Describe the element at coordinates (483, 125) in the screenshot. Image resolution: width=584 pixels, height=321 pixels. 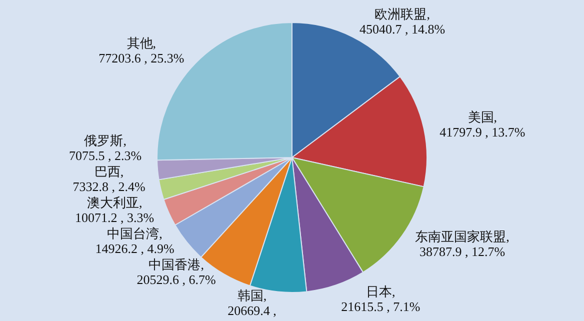
I see `slice-label: 美国, 41797.9 , 13.7%` at that location.